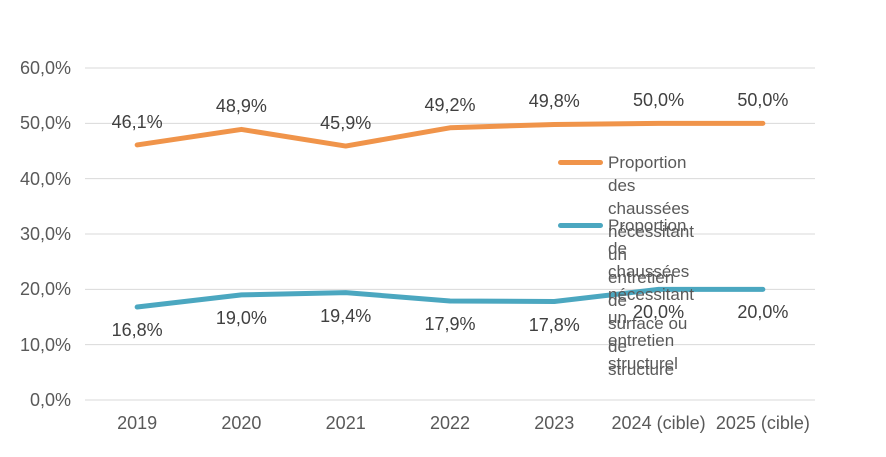  What do you see at coordinates (554, 423) in the screenshot?
I see `x-axis-tick-label: 2023` at bounding box center [554, 423].